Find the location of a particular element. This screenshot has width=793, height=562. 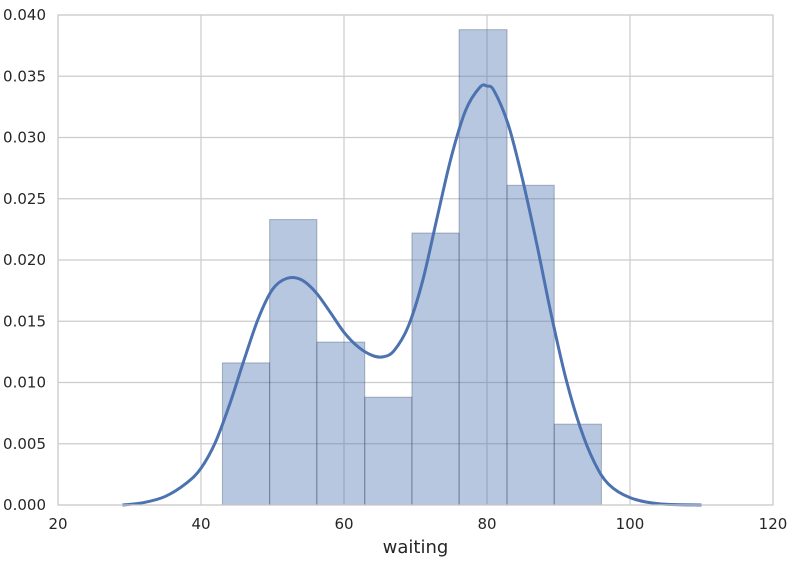

y-tick-label: 0.020 is located at coordinates (24, 260).